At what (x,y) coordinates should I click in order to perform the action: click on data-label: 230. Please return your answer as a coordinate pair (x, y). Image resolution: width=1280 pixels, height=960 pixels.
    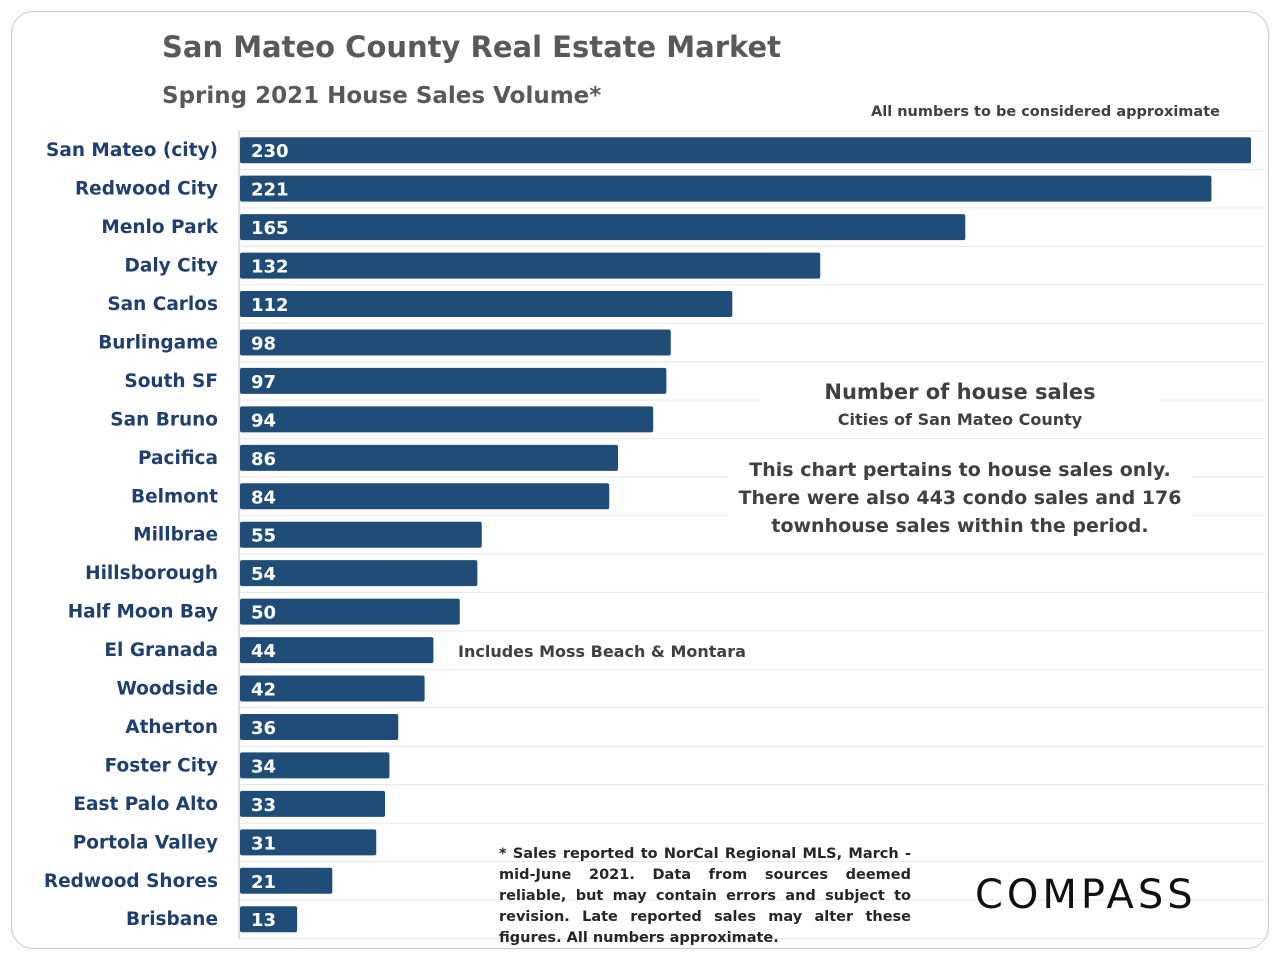
    Looking at the image, I should click on (270, 151).